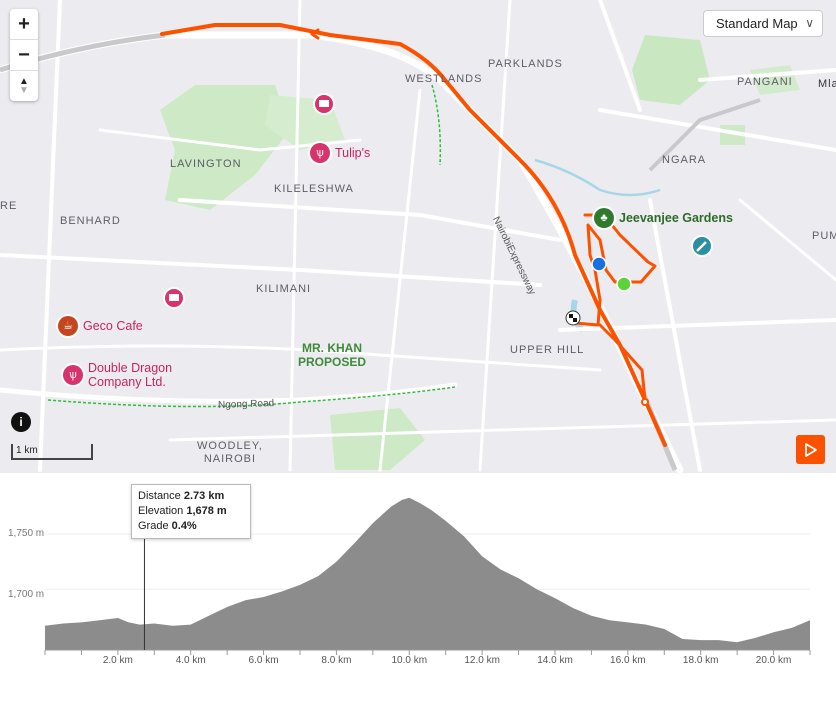  I want to click on tooltip-distance-label: Distance, so click(159, 496).